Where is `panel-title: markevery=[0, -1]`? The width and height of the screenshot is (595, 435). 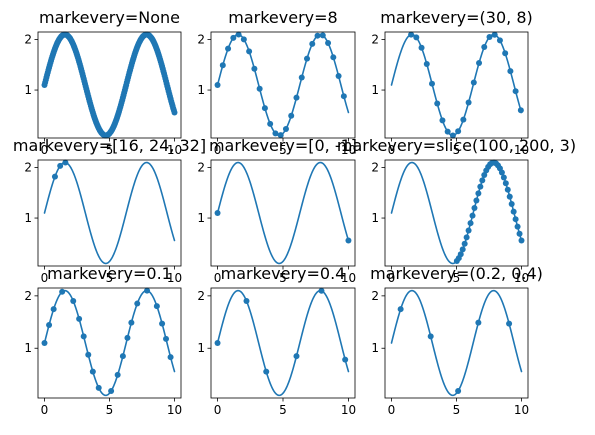
panel-title: markevery=[0, -1] is located at coordinates (283, 145).